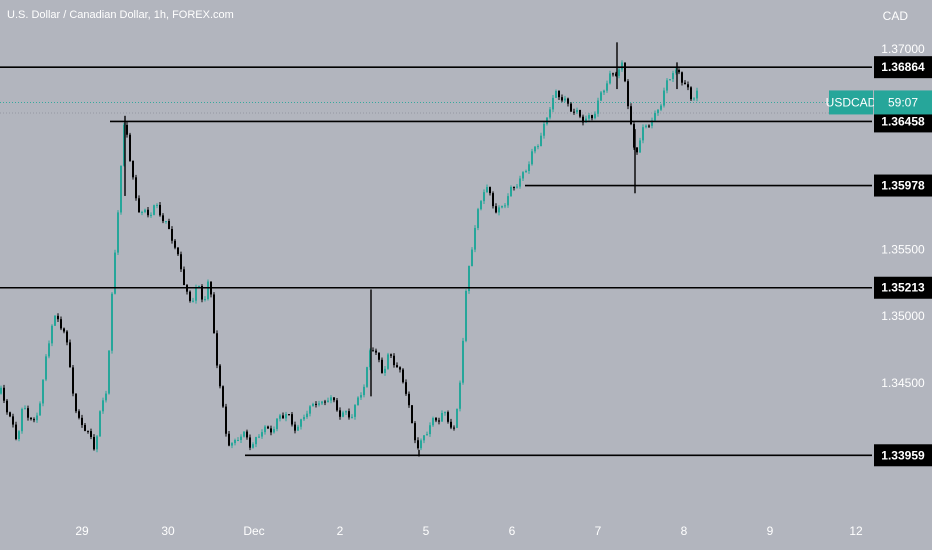 The width and height of the screenshot is (932, 550). I want to click on time-axis: 29 30 Dec 2 5 6 7 8 9 12, so click(469, 531).